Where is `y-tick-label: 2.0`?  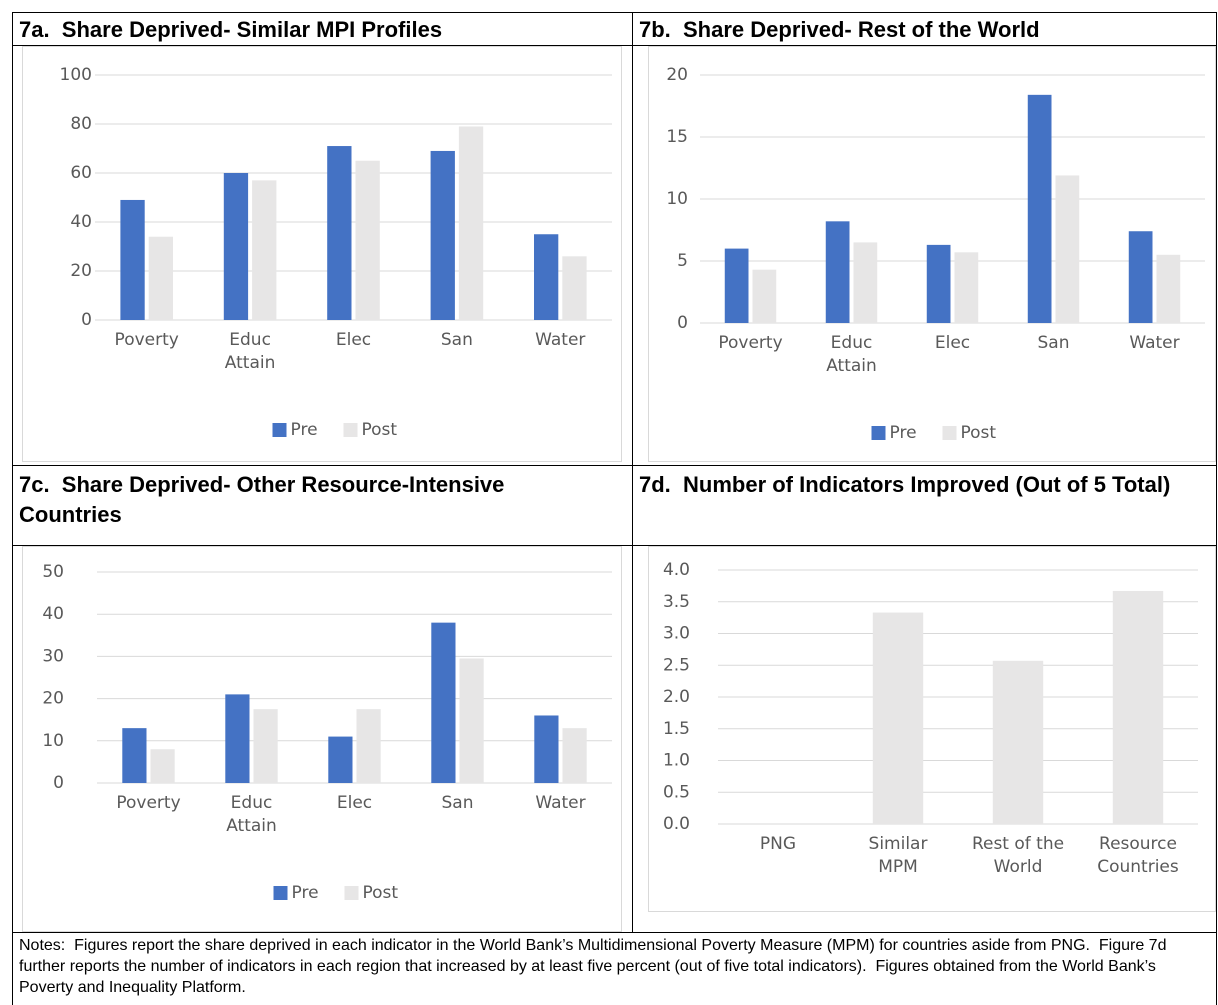
y-tick-label: 2.0 is located at coordinates (676, 697).